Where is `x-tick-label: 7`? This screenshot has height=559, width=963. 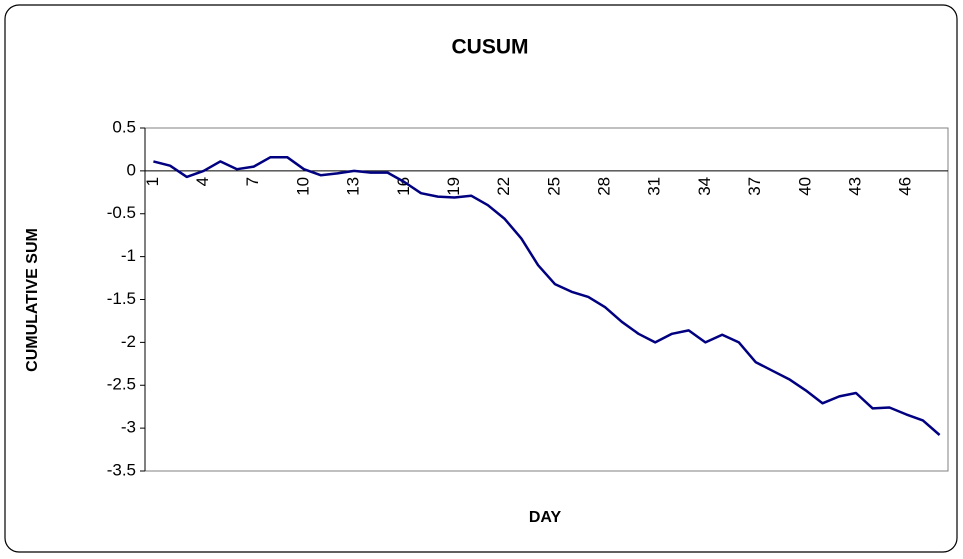 x-tick-label: 7 is located at coordinates (252, 181).